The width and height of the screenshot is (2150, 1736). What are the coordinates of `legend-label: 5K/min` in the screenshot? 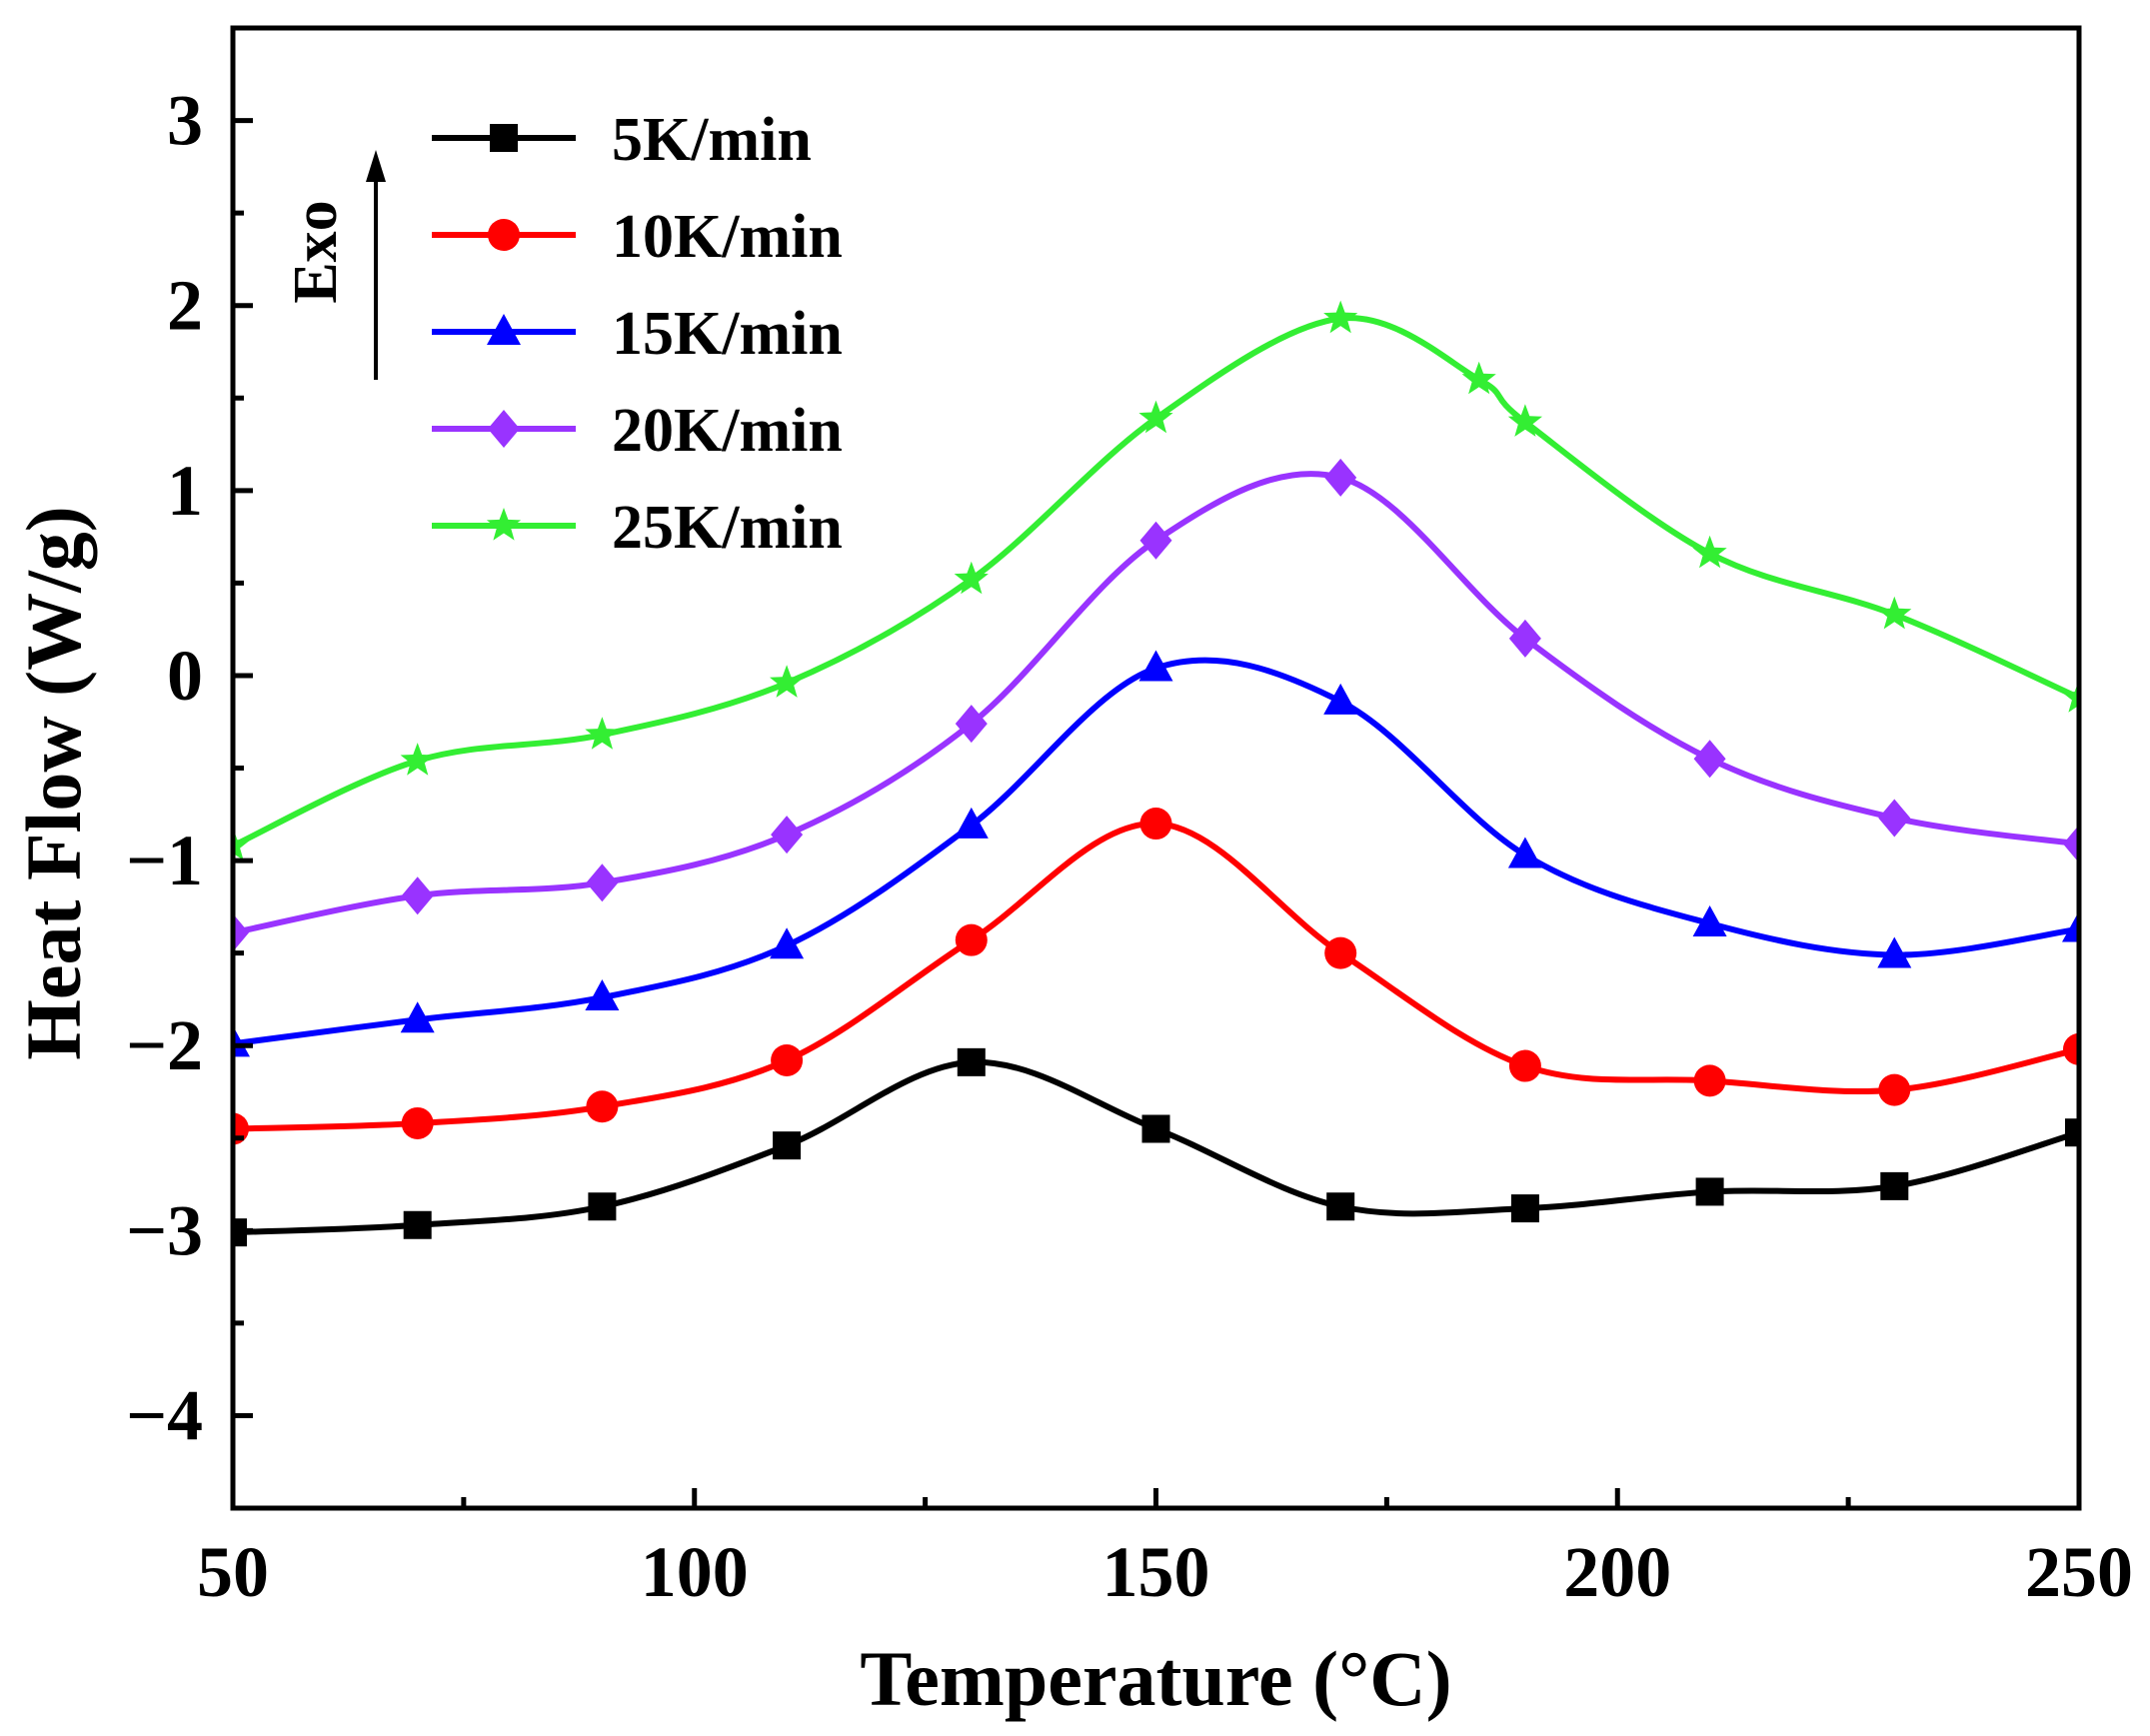 It's located at (712, 140).